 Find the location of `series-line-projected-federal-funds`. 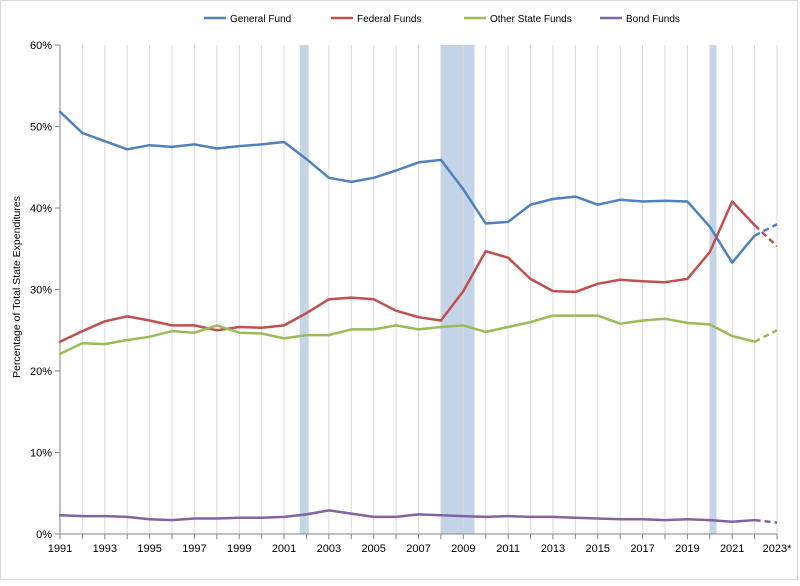

series-line-projected-federal-funds is located at coordinates (765, 236).